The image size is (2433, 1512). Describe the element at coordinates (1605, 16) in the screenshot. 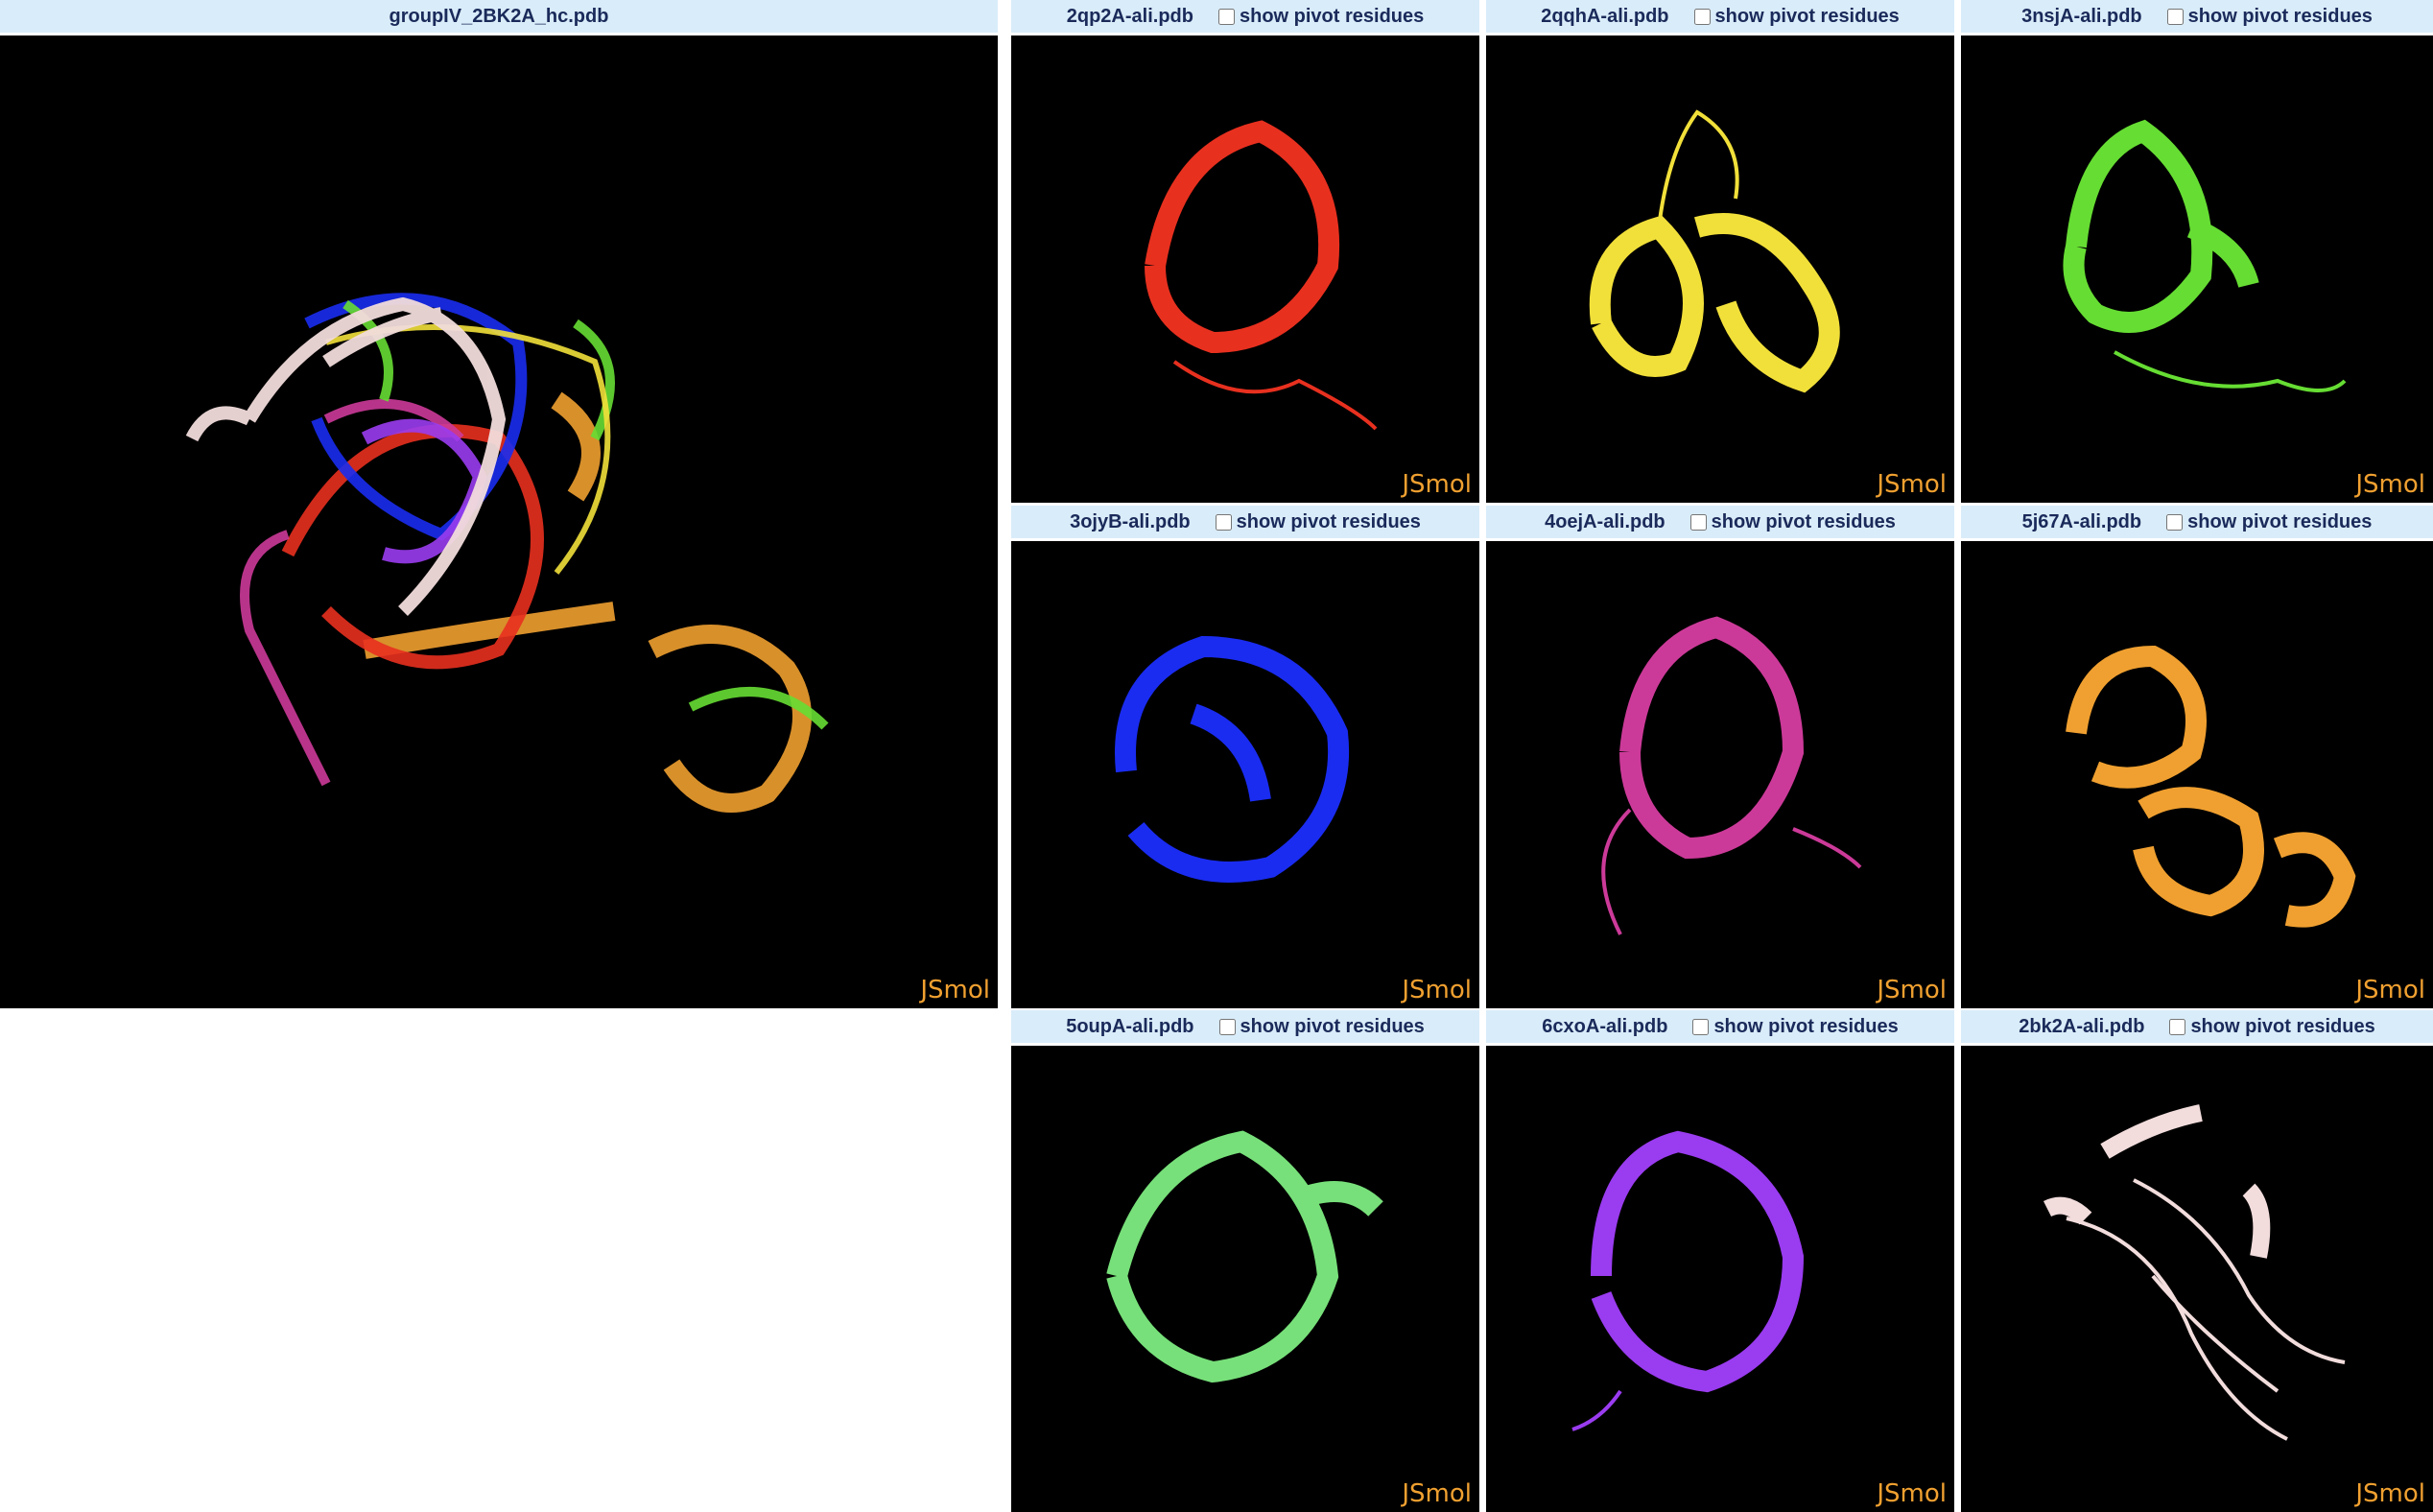

I see `panel-file-name: 2qqhA-ali.pdb` at that location.